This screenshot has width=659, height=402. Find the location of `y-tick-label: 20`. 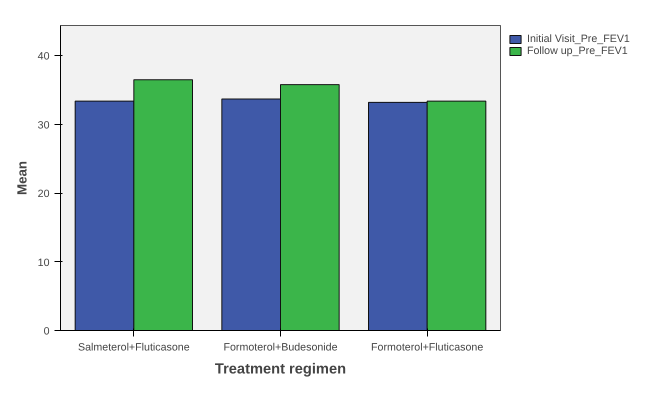

y-tick-label: 20 is located at coordinates (44, 194).